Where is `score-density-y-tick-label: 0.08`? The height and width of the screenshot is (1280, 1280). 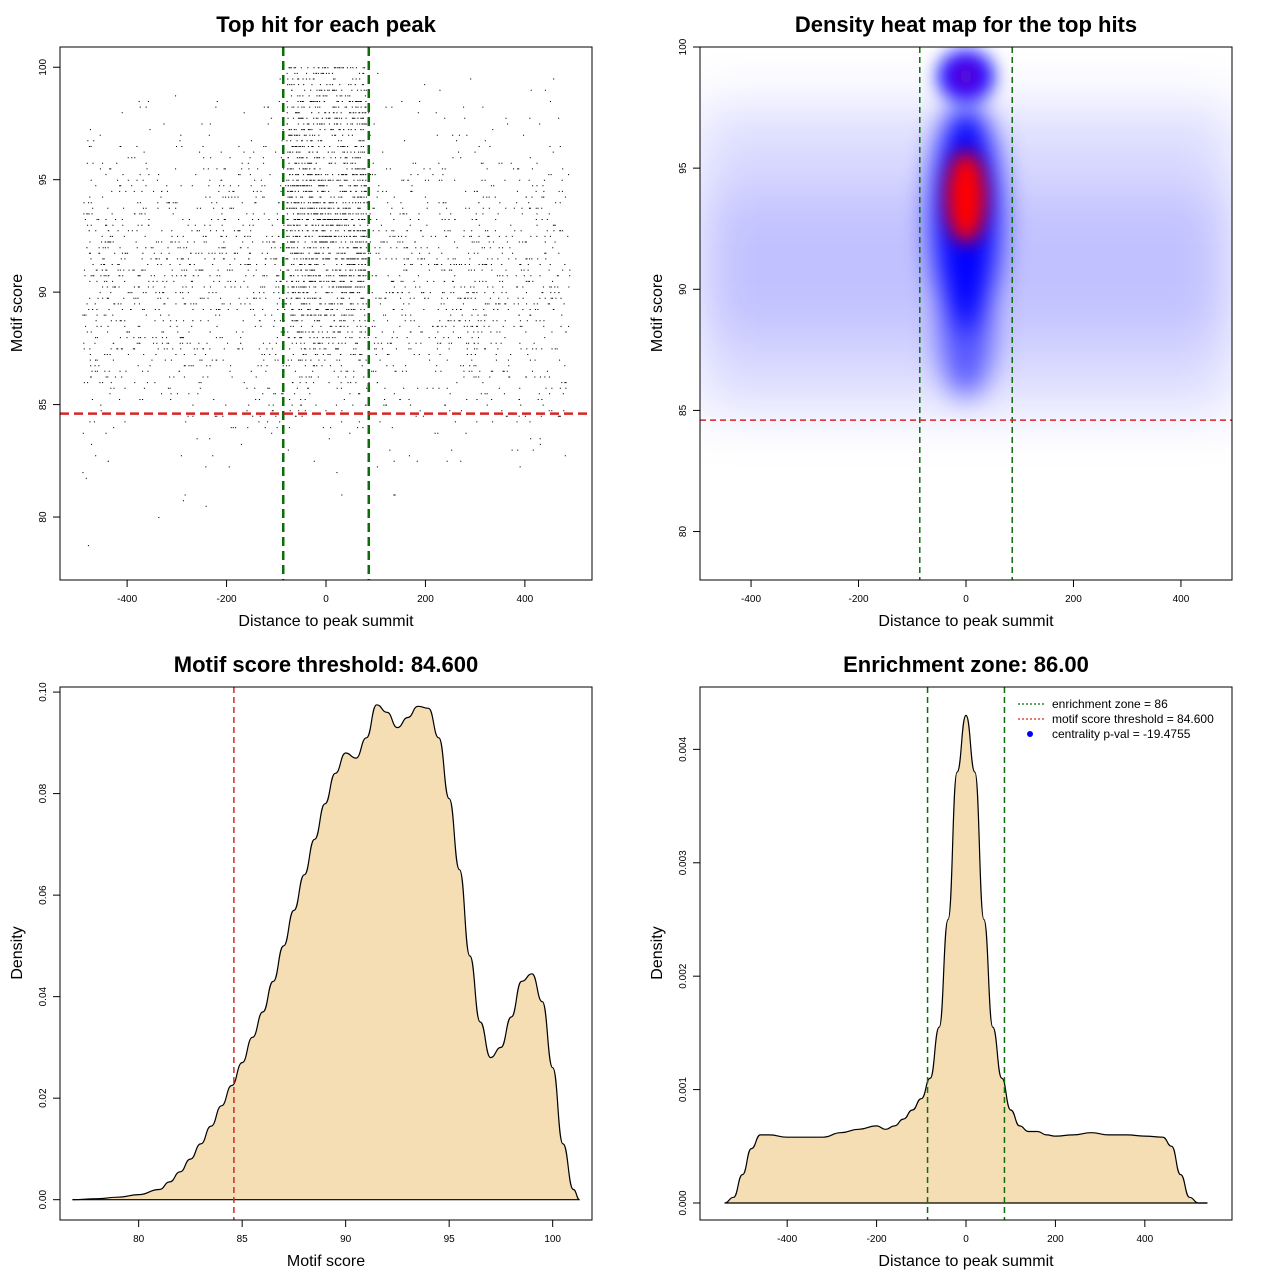
score-density-y-tick-label: 0.08 is located at coordinates (43, 793).